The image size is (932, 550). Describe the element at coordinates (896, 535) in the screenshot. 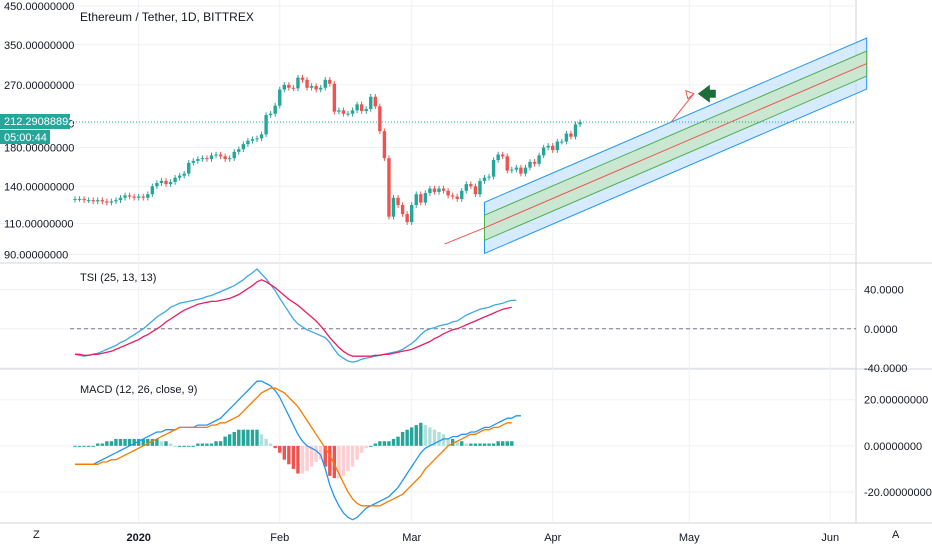

I see `a-button: A` at that location.